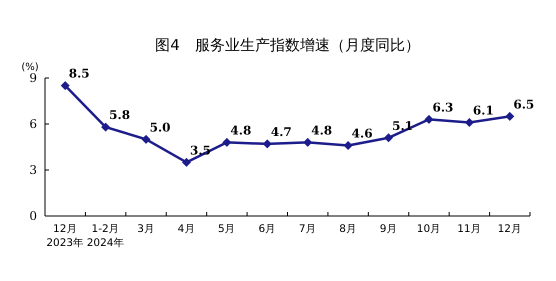 This screenshot has height=281, width=556. I want to click on x-tick-label: 10月, so click(429, 229).